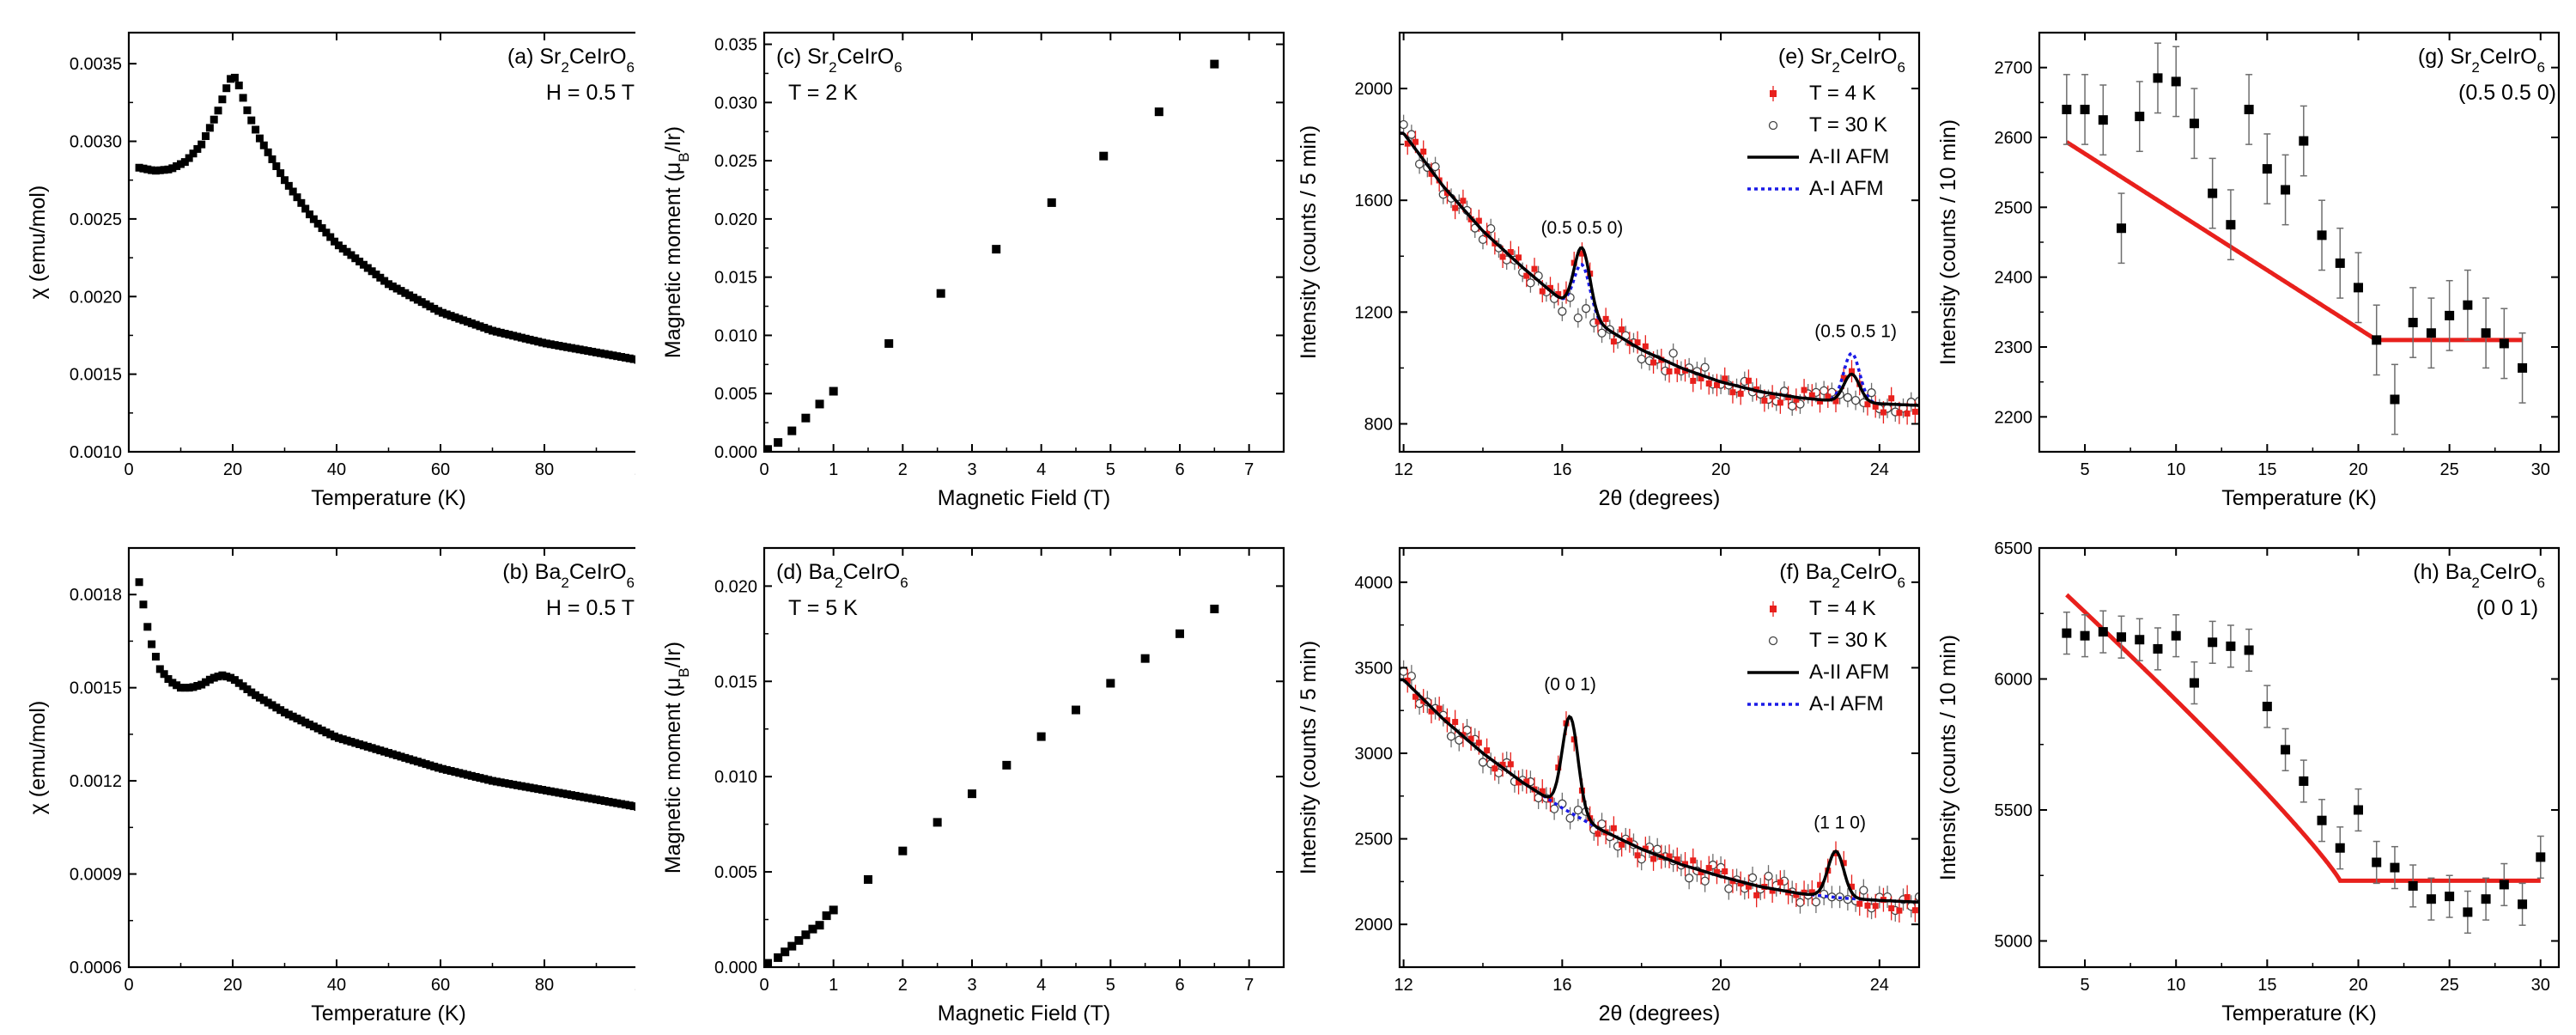 The height and width of the screenshot is (1035, 2576). What do you see at coordinates (96, 595) in the screenshot?
I see `y-tick-label: 0.0018` at bounding box center [96, 595].